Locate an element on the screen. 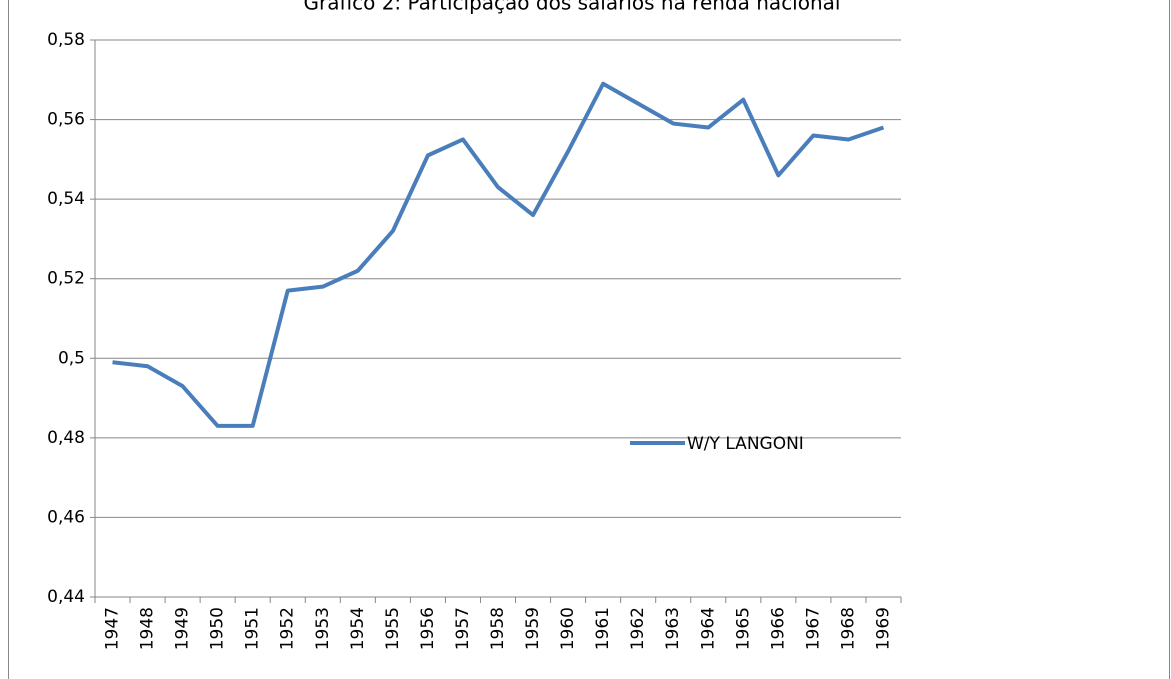 Image resolution: width=1171 pixels, height=679 pixels. y-tick-label: 0,52 is located at coordinates (66, 279).